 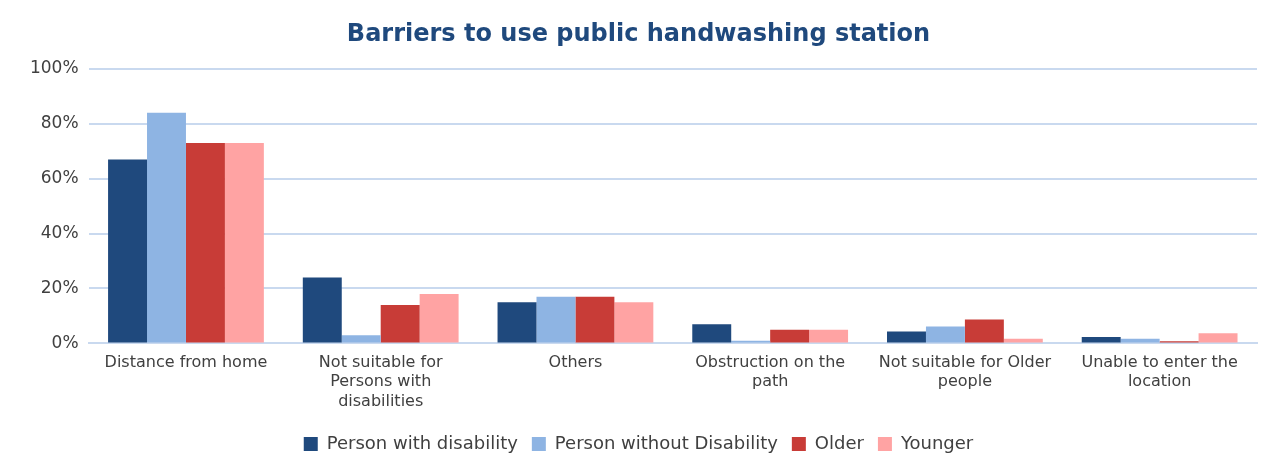 I want to click on y-tick-label: 0%, so click(x=65, y=341).